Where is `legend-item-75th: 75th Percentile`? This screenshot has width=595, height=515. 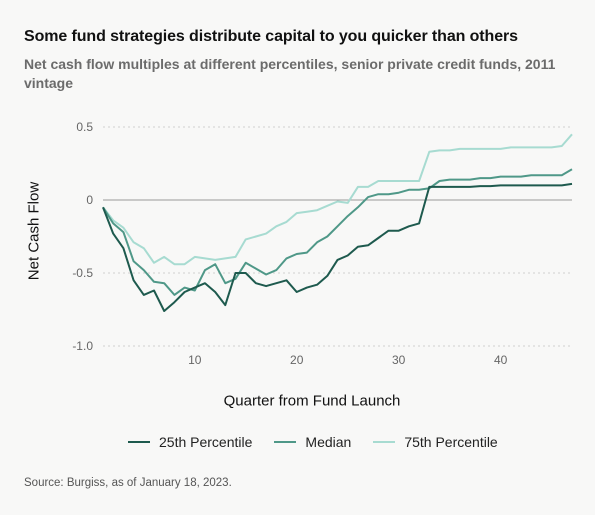 legend-item-75th: 75th Percentile is located at coordinates (435, 442).